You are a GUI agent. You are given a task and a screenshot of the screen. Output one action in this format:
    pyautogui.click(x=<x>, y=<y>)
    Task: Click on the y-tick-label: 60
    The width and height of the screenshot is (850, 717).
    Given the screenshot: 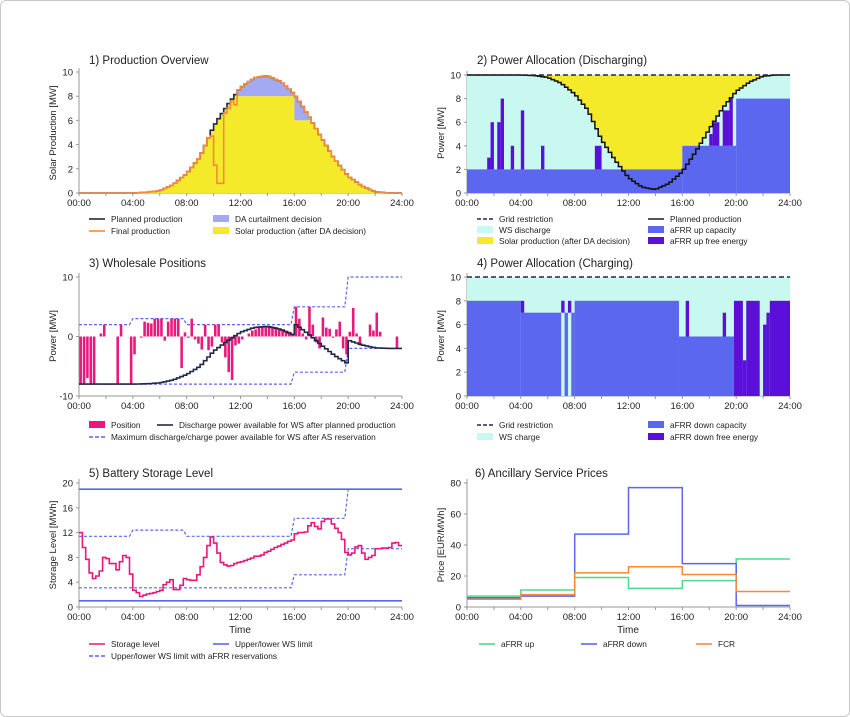 What is the action you would take?
    pyautogui.click(x=455, y=515)
    